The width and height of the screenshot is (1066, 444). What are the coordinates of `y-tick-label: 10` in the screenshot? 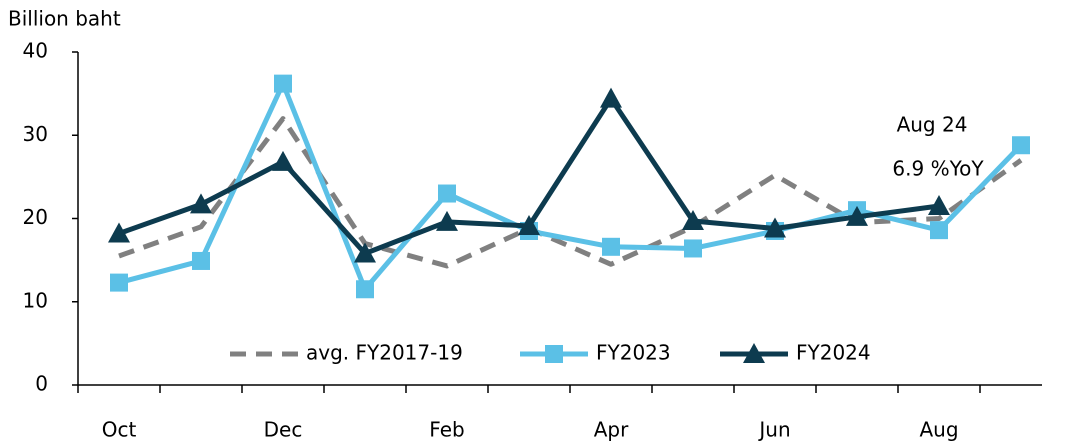 It's located at (35, 300).